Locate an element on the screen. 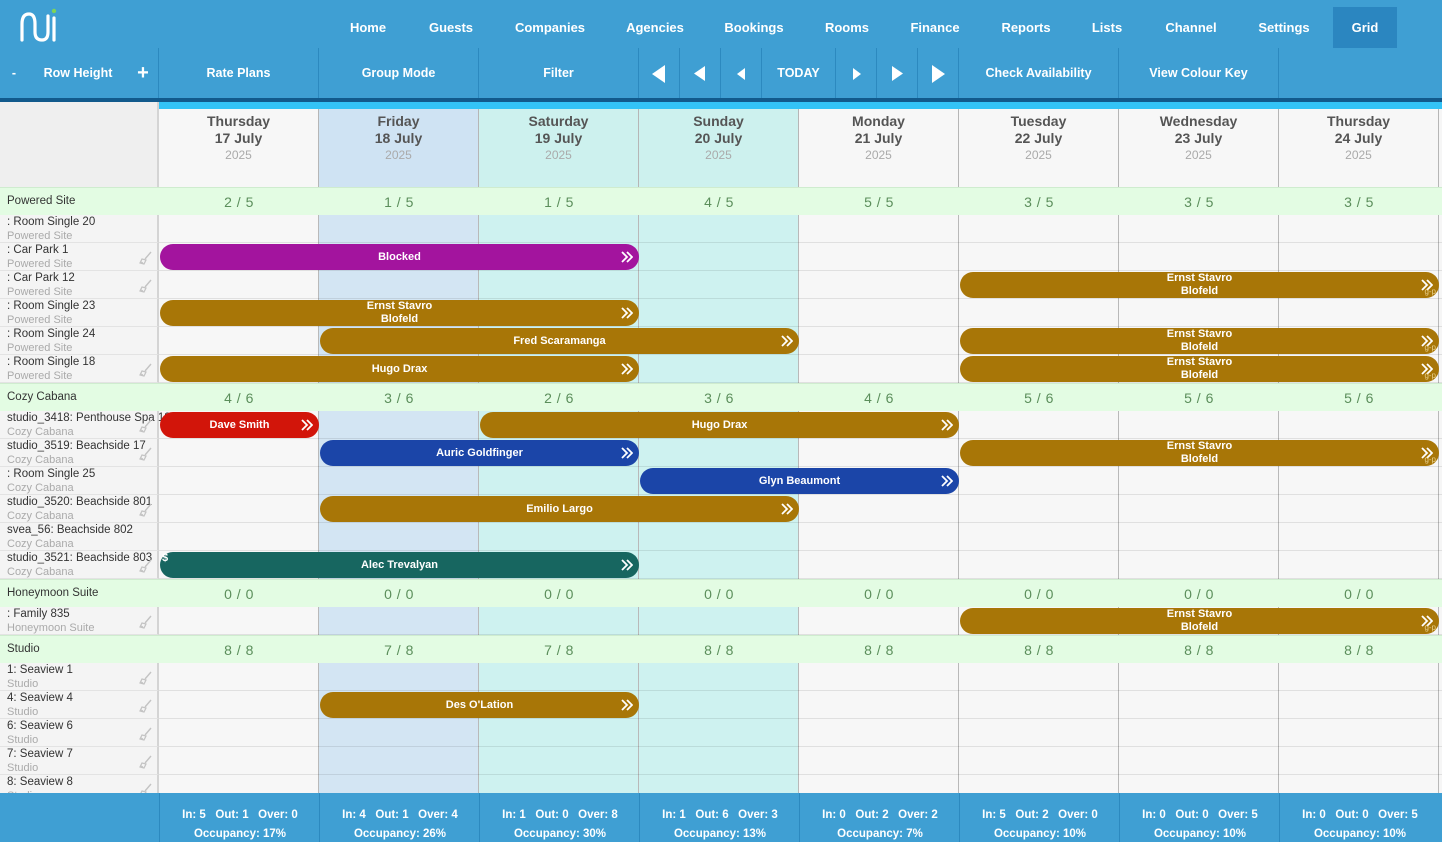 The width and height of the screenshot is (1442, 842). day-header: Tuesday 22 July 2025 is located at coordinates (1039, 148).